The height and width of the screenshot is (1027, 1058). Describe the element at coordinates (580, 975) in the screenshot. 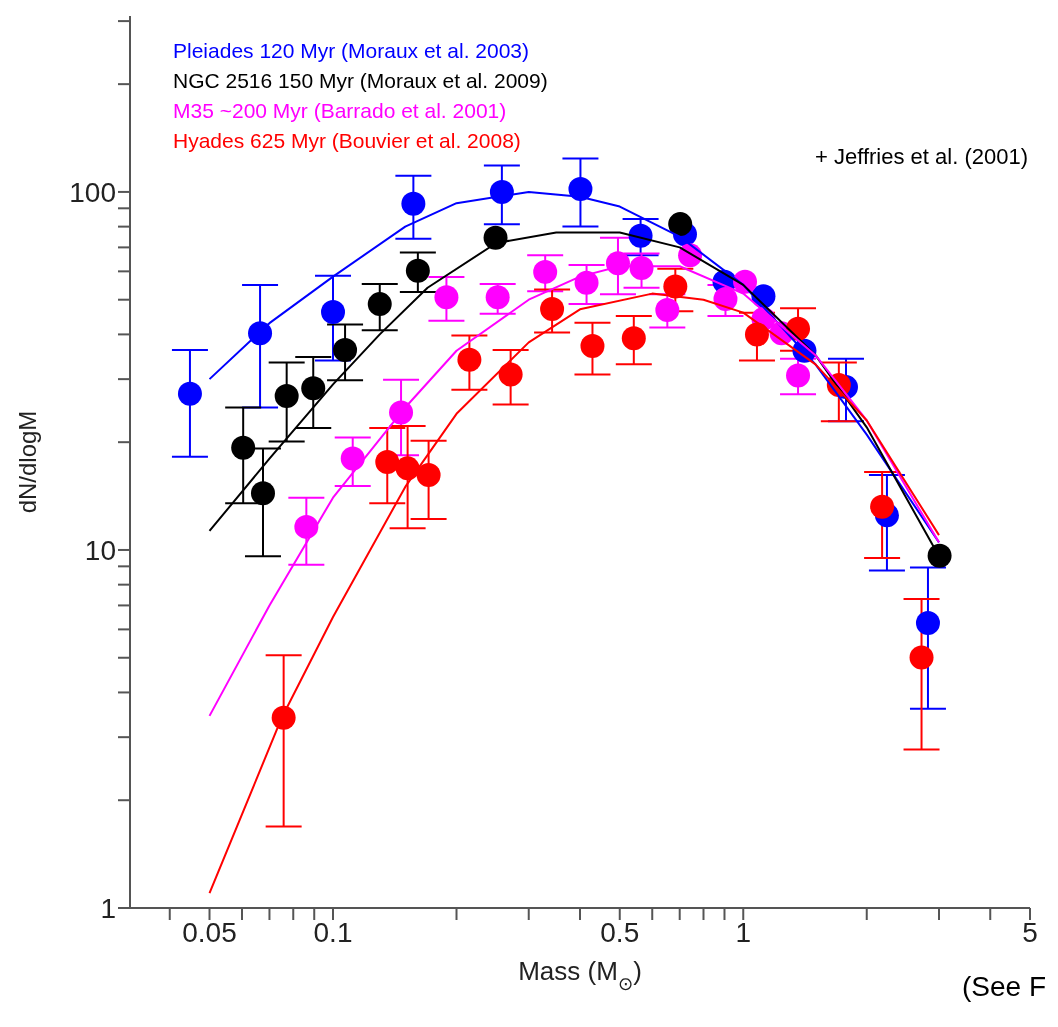

I see `x-axis-title: Mass (M$_{⊙}$)` at that location.